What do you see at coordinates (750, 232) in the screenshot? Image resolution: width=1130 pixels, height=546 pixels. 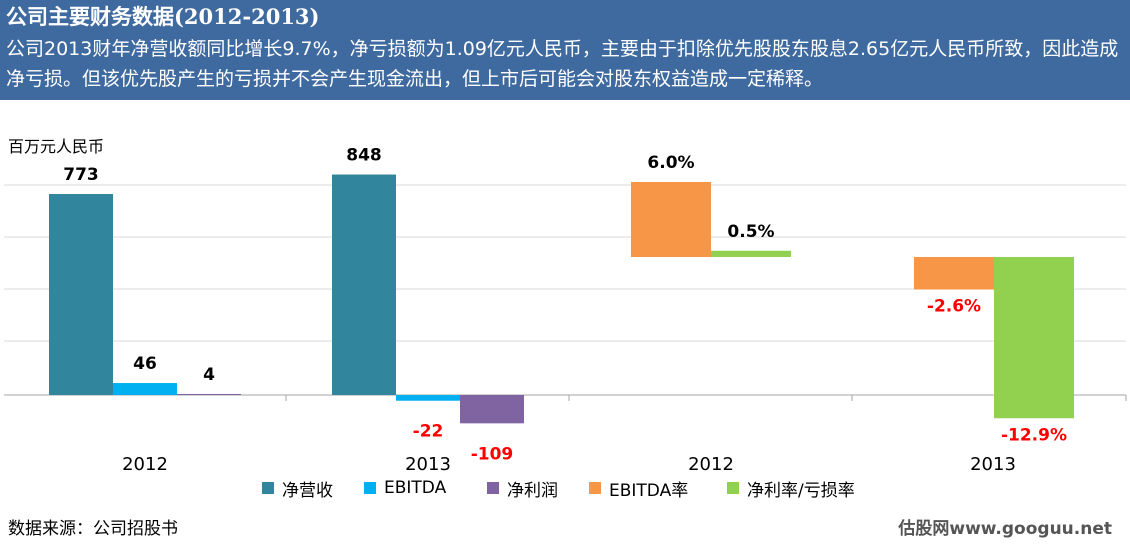 I see `data-label: 0.5%` at bounding box center [750, 232].